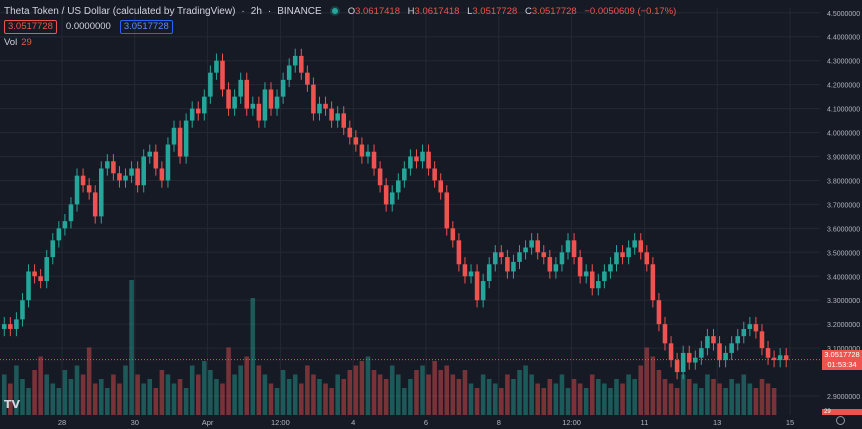  I want to click on price-tick-label: 3.2000000, so click(843, 325).